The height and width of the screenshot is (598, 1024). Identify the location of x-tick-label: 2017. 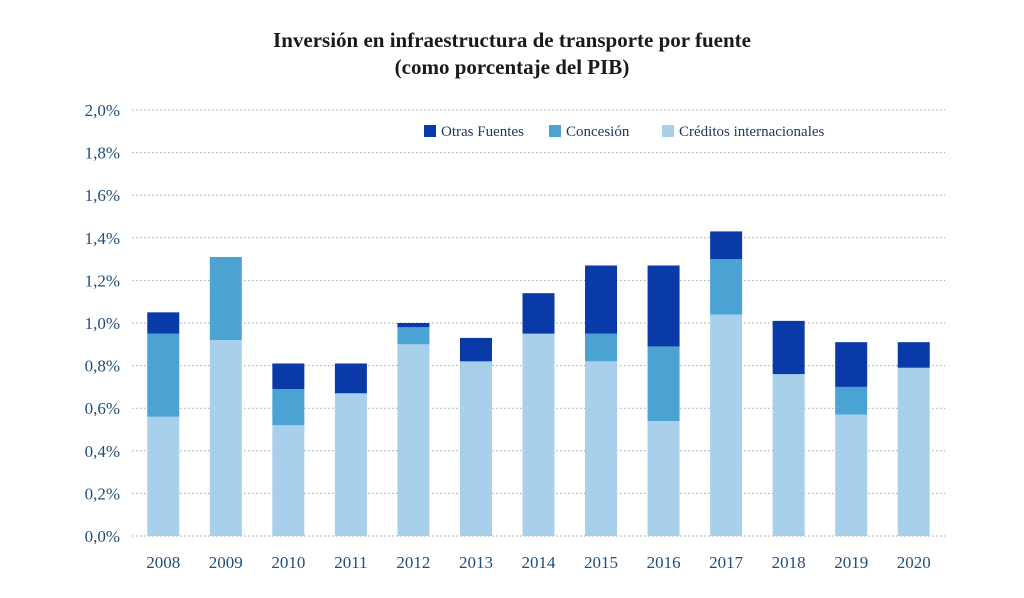
(726, 562).